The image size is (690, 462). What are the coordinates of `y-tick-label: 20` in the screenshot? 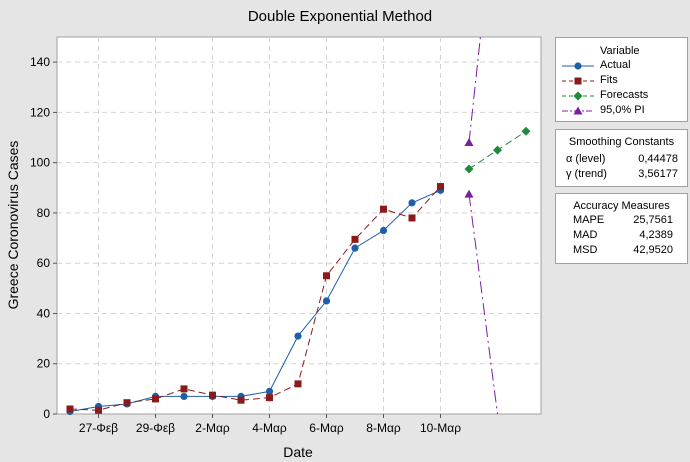 It's located at (44, 364).